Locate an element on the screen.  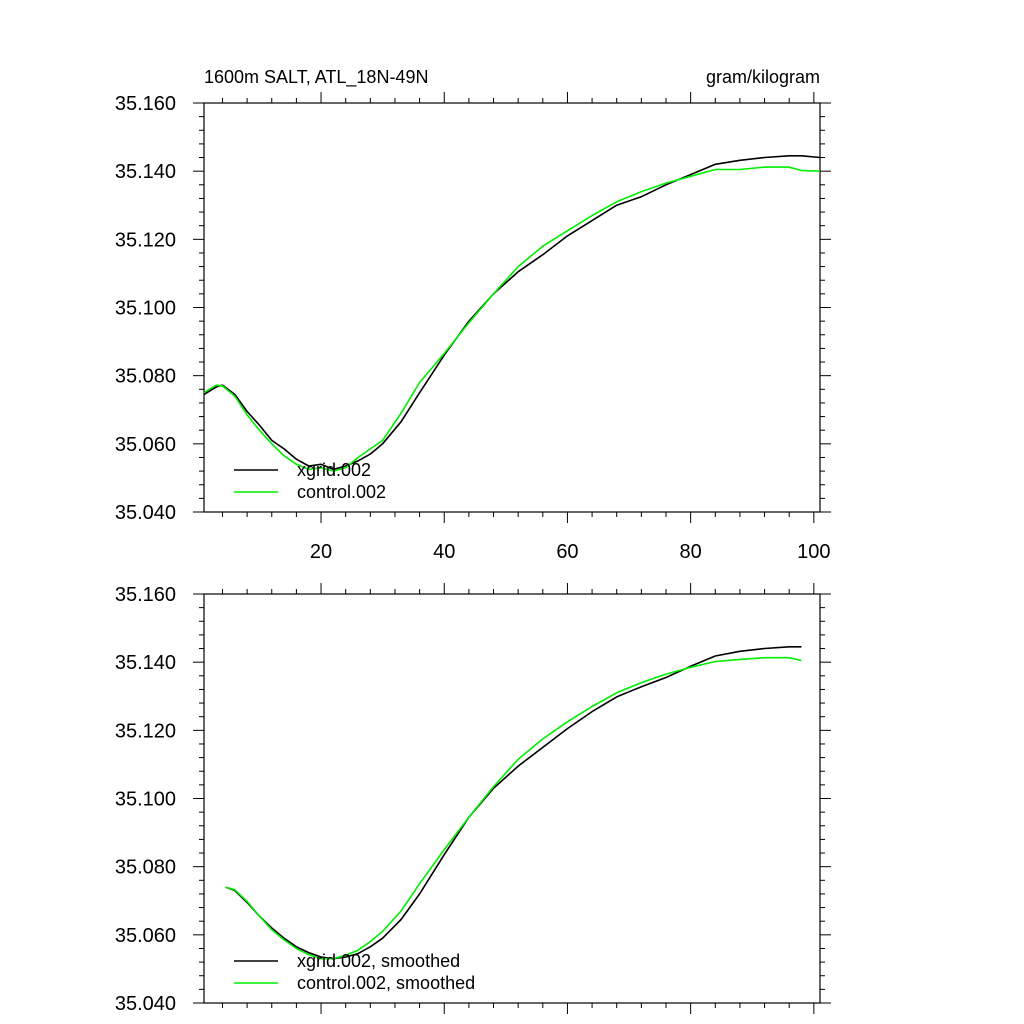
x-tick-label: 40 is located at coordinates (444, 552).